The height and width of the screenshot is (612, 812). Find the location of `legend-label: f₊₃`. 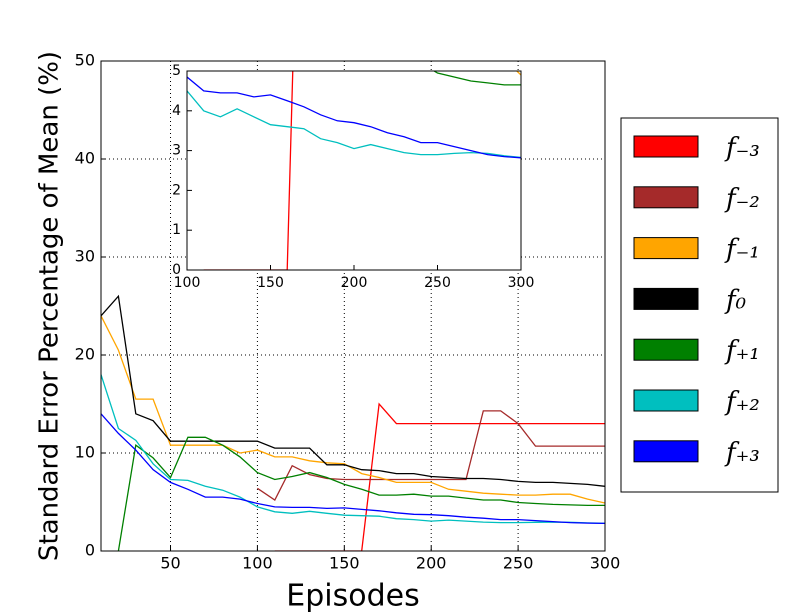

legend-label: f₊₃ is located at coordinates (742, 453).